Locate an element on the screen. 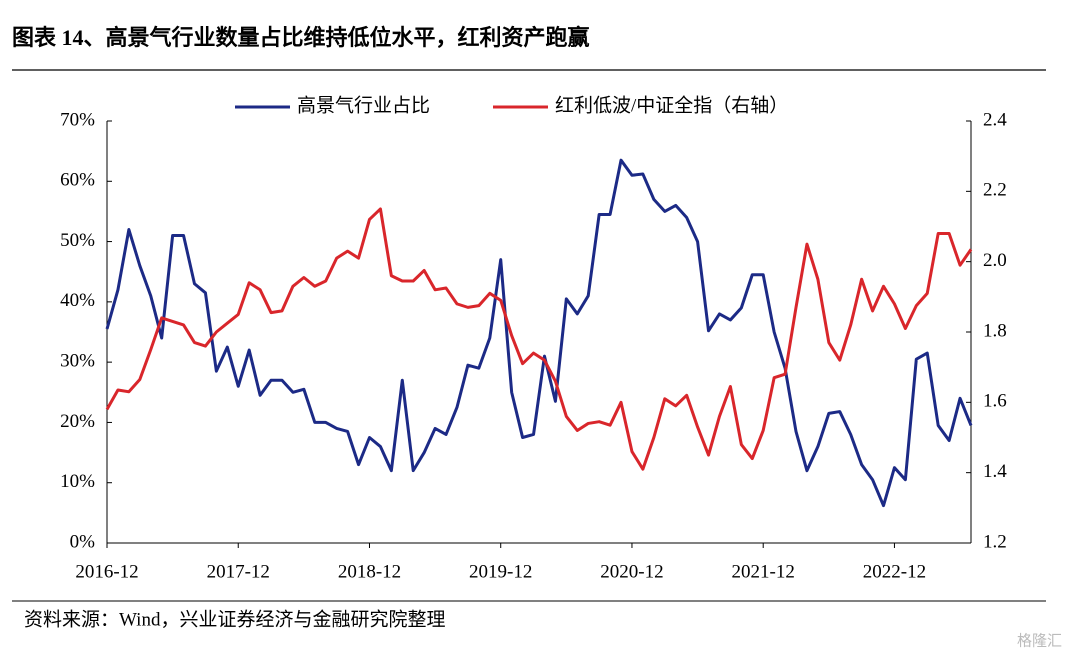 The height and width of the screenshot is (658, 1071). x-tick-label: 2018-12 is located at coordinates (369, 571).